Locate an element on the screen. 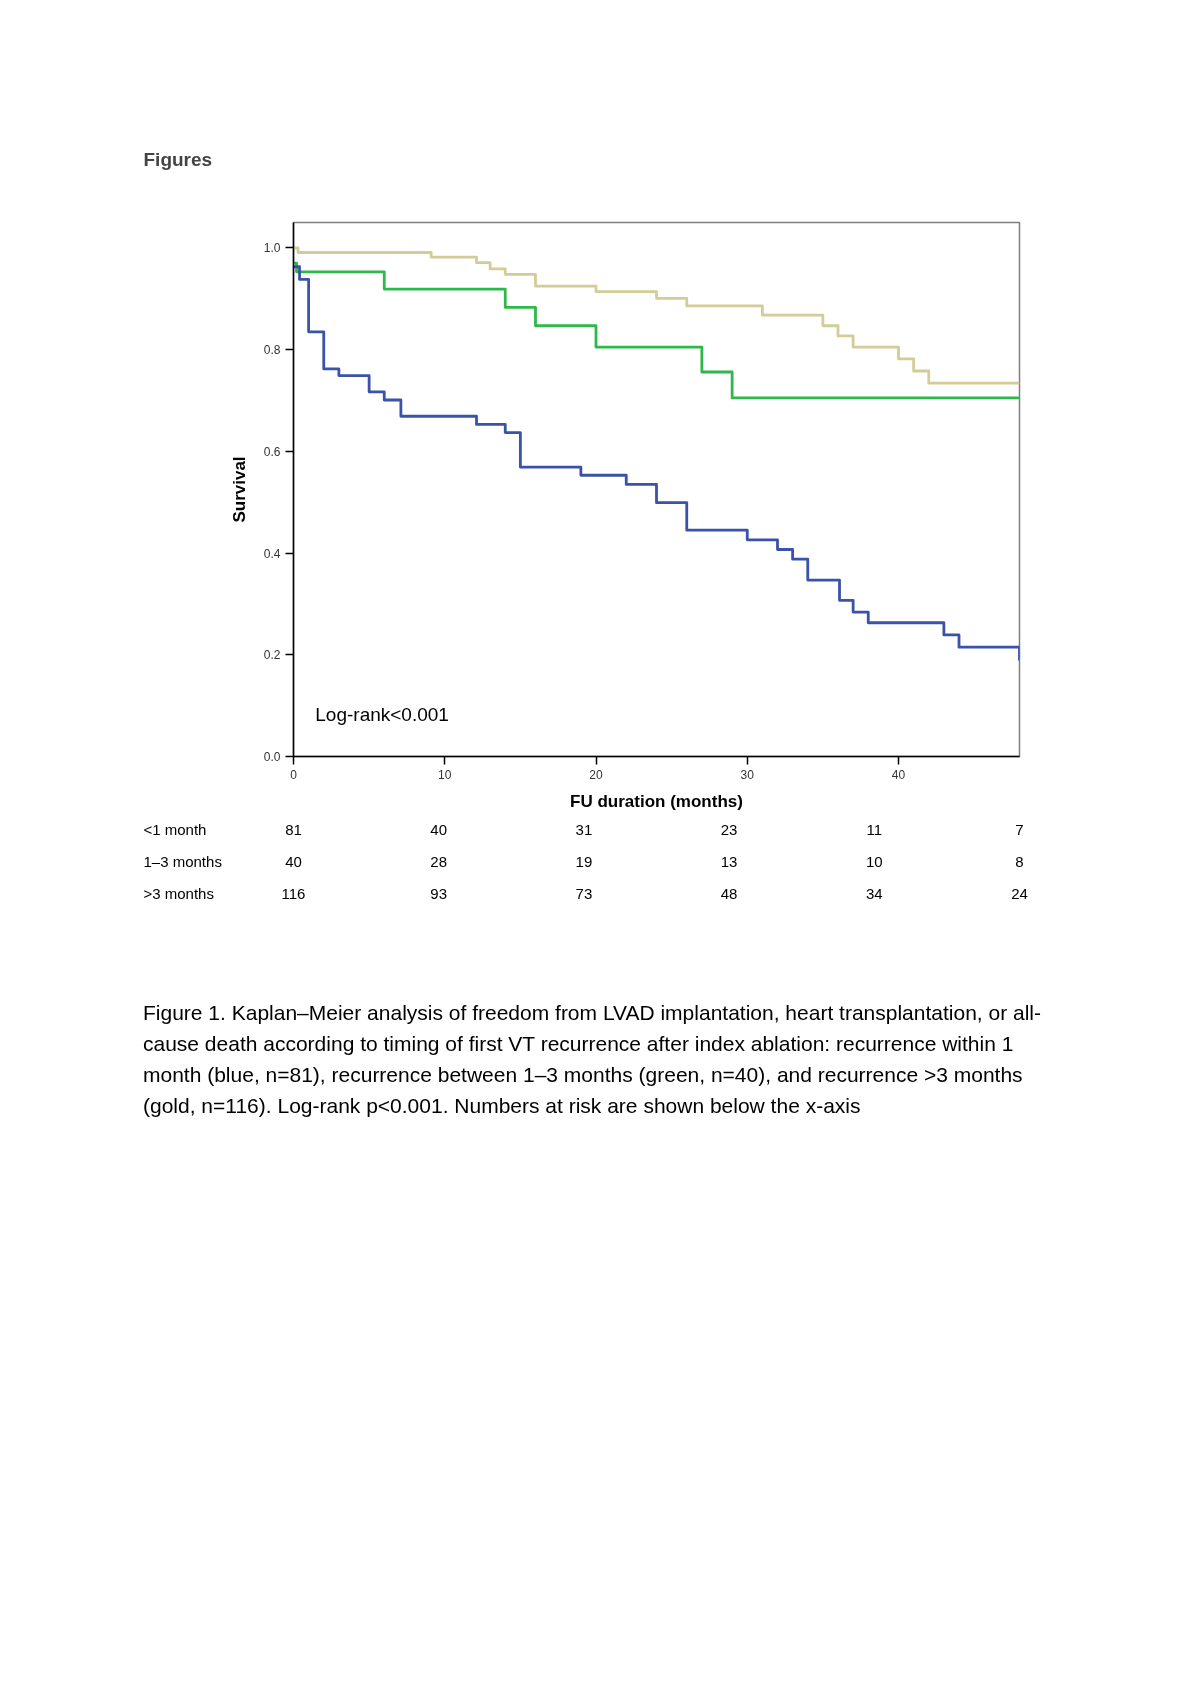 Image resolution: width=1190 pixels, height=1684 pixels. x-axis-title: FU duration (months) is located at coordinates (656, 801).